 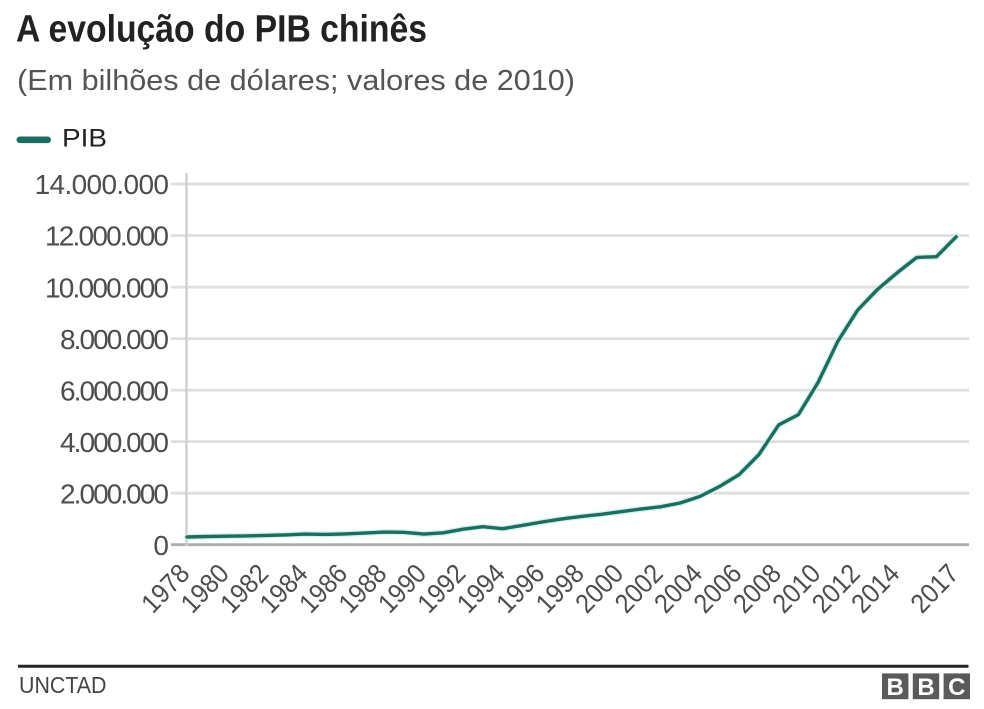 What do you see at coordinates (114, 442) in the screenshot?
I see `svg-text: 4.000.000` at bounding box center [114, 442].